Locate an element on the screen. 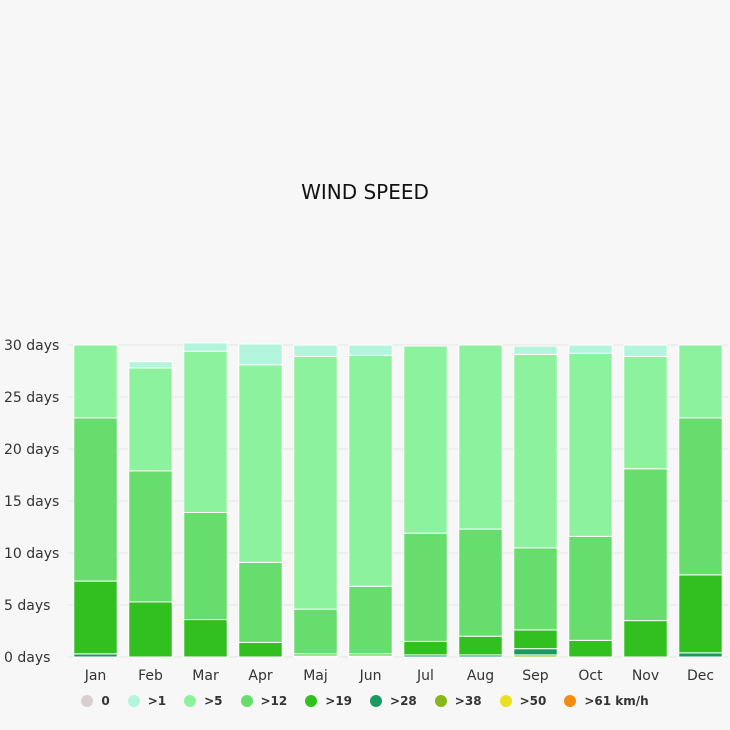 The image size is (730, 730). y-tick-label: 30 days is located at coordinates (31, 346).